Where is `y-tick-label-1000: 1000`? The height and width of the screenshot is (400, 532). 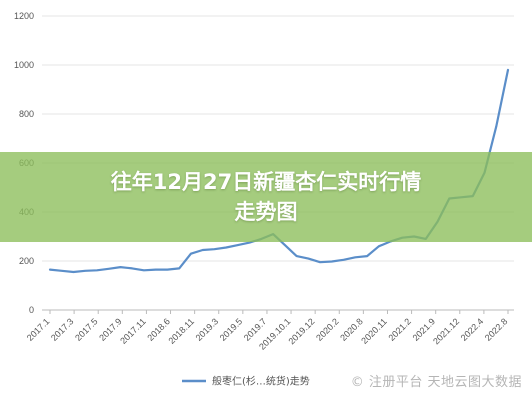 y-tick-label-1000: 1000 is located at coordinates (24, 65).